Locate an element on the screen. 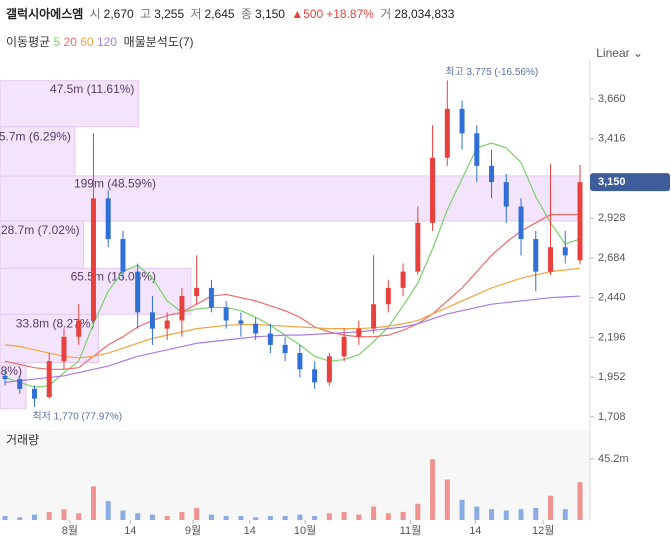 This screenshot has height=542, width=671. price-note: 최고 3,775 (-16.56%) is located at coordinates (491, 72).